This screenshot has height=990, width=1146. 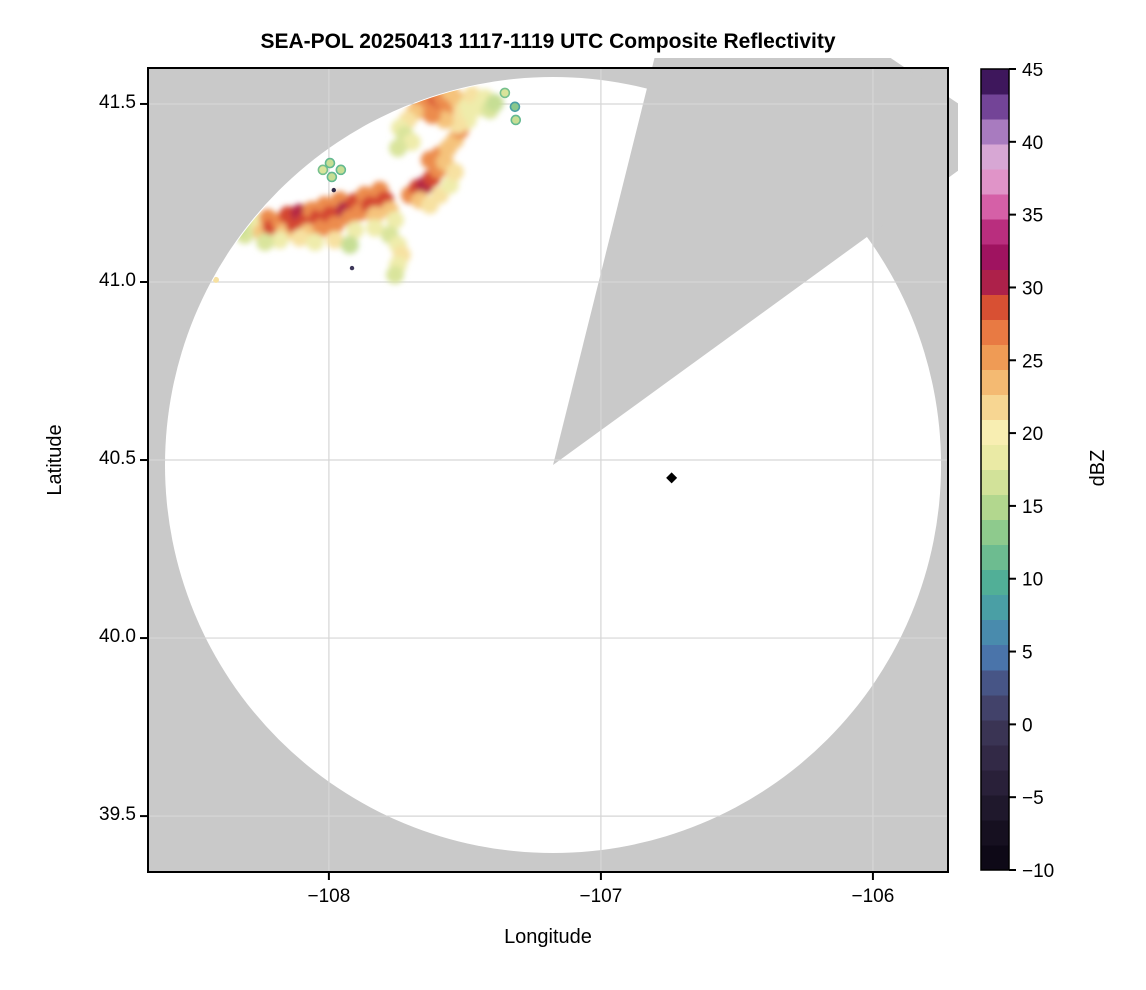 What do you see at coordinates (1032, 143) in the screenshot?
I see `colorbar-tick-label: 40` at bounding box center [1032, 143].